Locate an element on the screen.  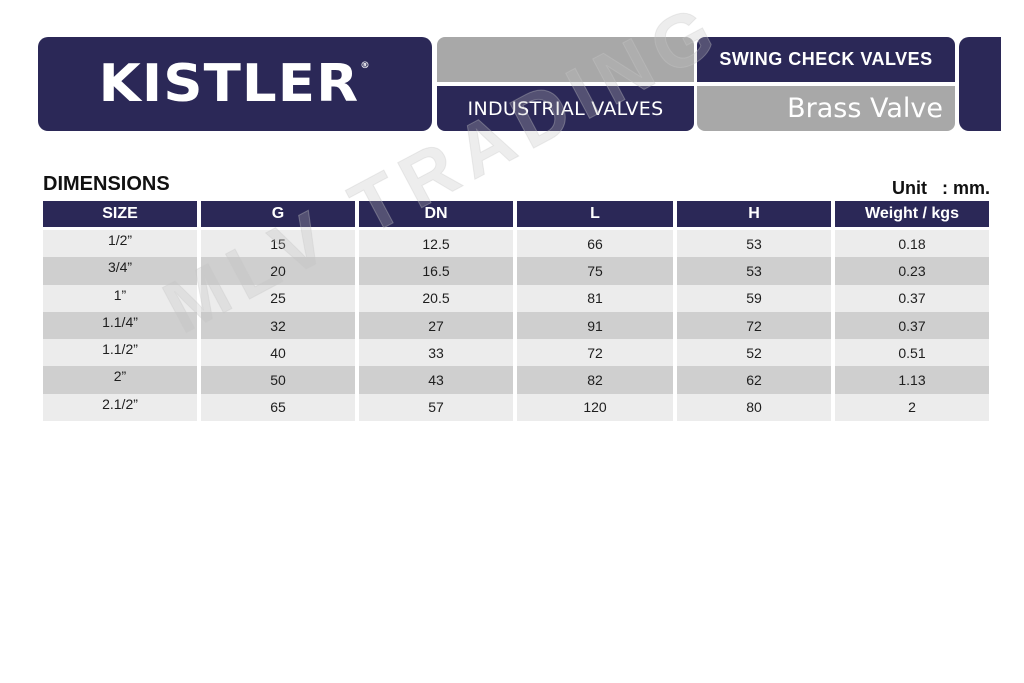
table-cell: 40 is located at coordinates (278, 353).